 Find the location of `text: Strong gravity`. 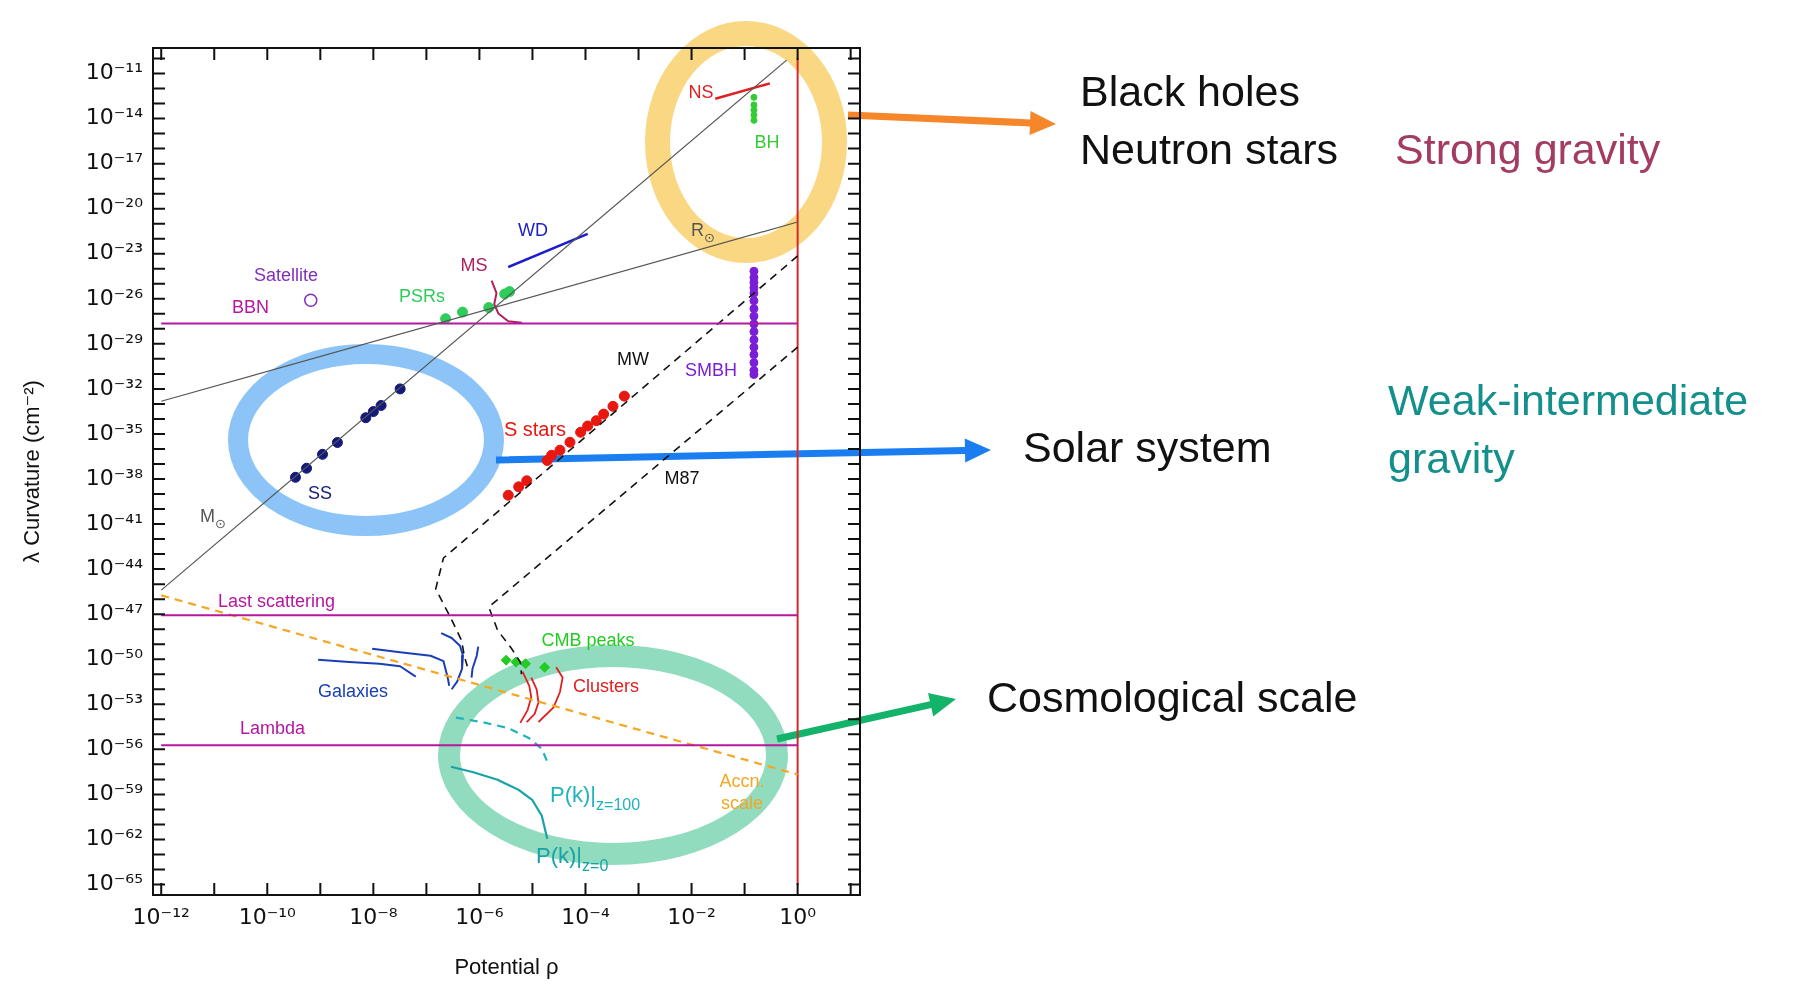

text: Strong gravity is located at coordinates (1528, 148).